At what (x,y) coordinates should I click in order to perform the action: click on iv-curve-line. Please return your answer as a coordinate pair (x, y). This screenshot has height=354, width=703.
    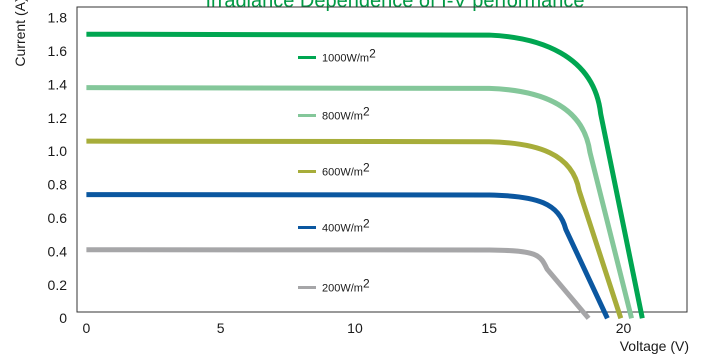
    Looking at the image, I should click on (338, 283).